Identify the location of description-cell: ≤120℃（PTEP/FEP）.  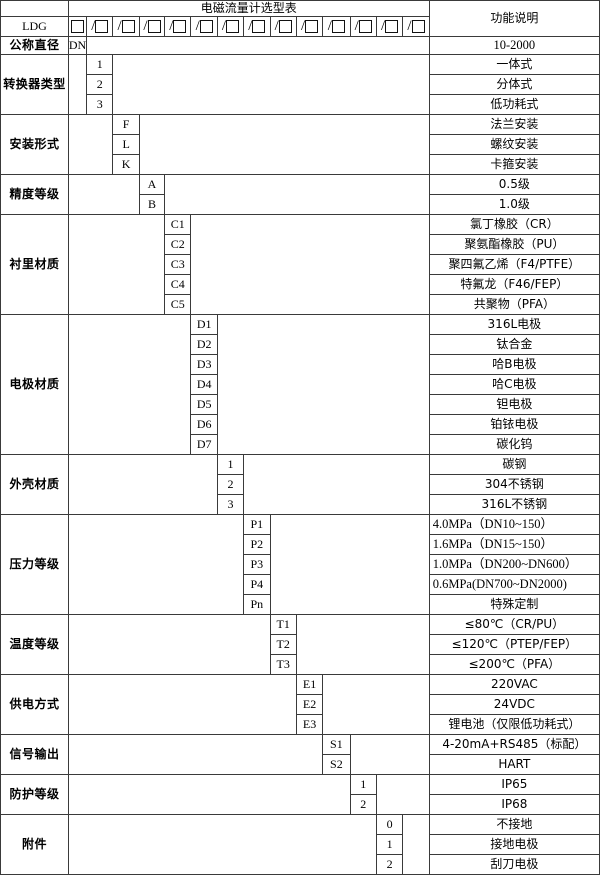
(514, 644).